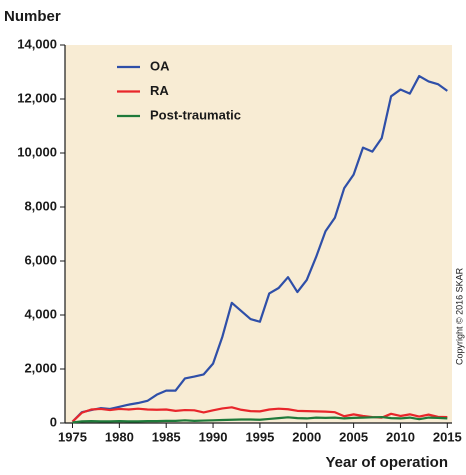  Describe the element at coordinates (40, 205) in the screenshot. I see `y-tick-label: 8,000` at that location.